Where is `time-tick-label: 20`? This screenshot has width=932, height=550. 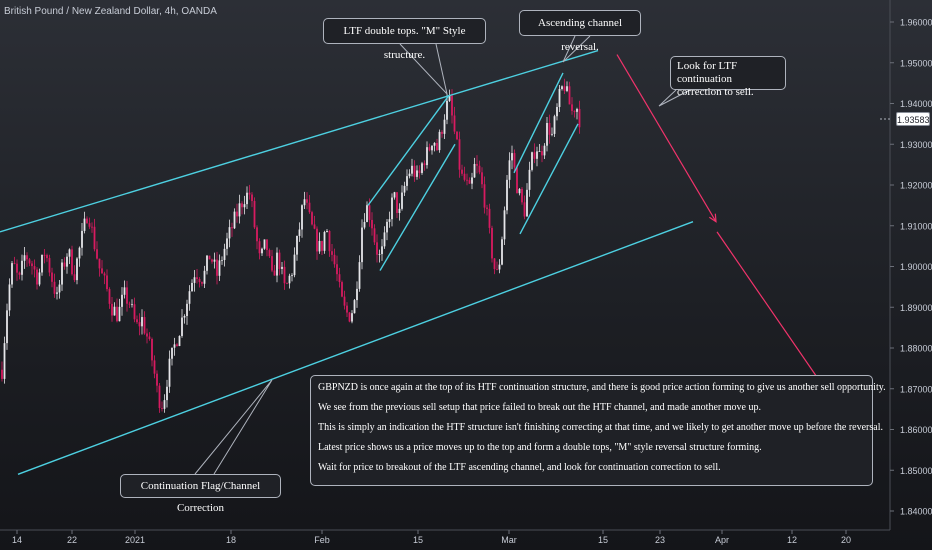 time-tick-label: 20 is located at coordinates (846, 540).